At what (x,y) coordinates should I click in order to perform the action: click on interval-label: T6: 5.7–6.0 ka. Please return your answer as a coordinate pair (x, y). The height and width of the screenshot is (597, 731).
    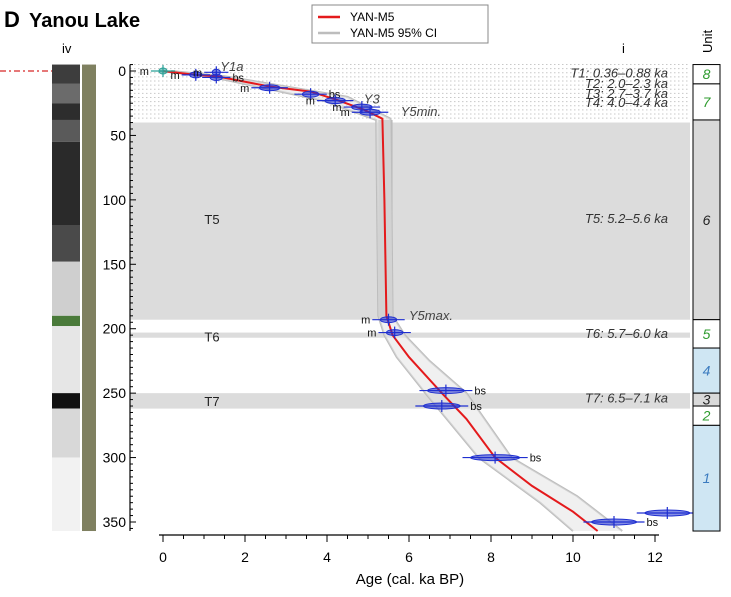
    Looking at the image, I should click on (626, 333).